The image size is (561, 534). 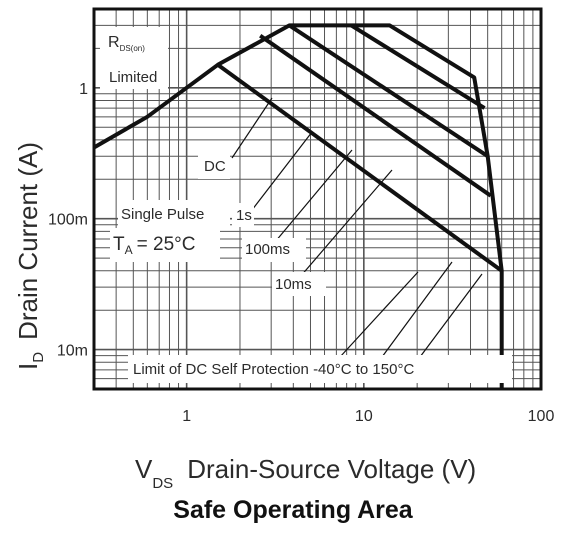 I want to click on y-tick-labels: 10m 100m 1, so click(x=68, y=220).